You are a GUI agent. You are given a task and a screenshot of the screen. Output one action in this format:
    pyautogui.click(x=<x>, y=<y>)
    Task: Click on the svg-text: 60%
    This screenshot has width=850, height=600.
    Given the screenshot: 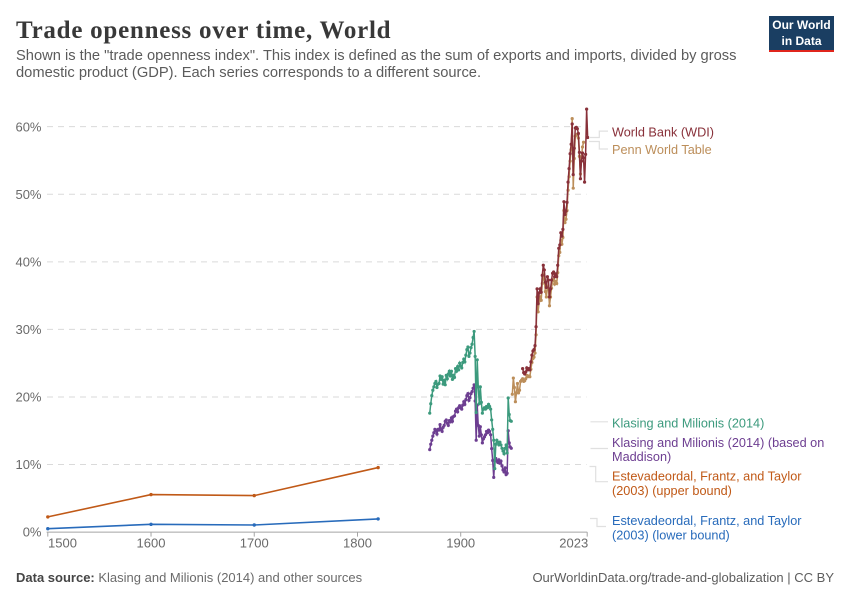 What is the action you would take?
    pyautogui.click(x=28, y=126)
    